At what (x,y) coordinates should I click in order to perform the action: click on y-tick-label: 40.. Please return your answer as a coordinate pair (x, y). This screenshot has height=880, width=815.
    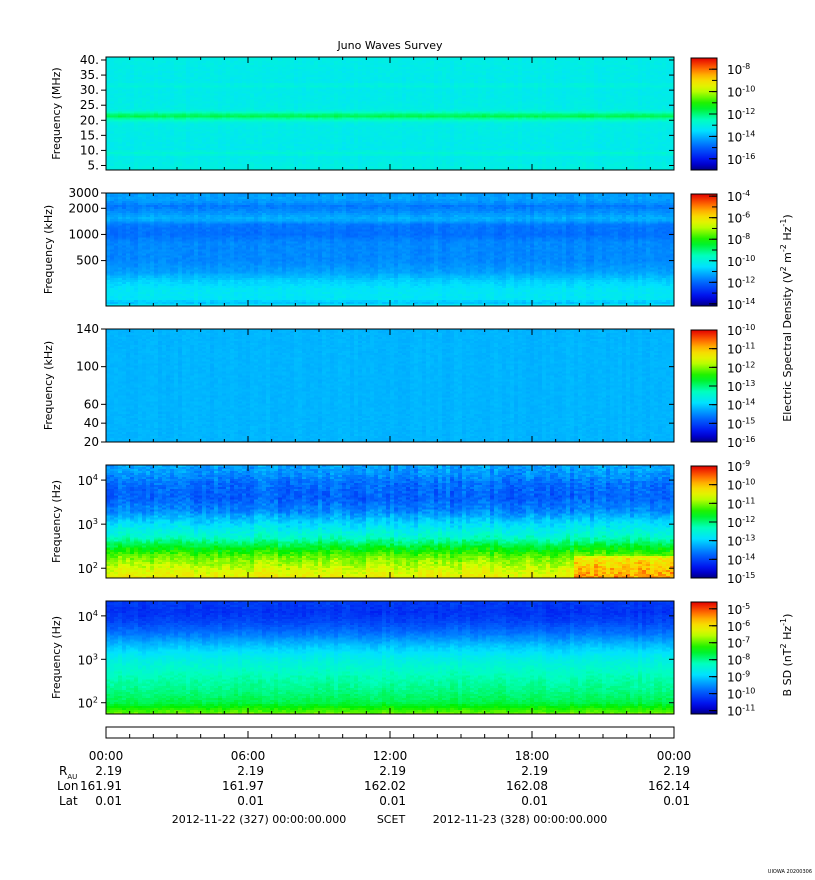
    Looking at the image, I should click on (89, 60).